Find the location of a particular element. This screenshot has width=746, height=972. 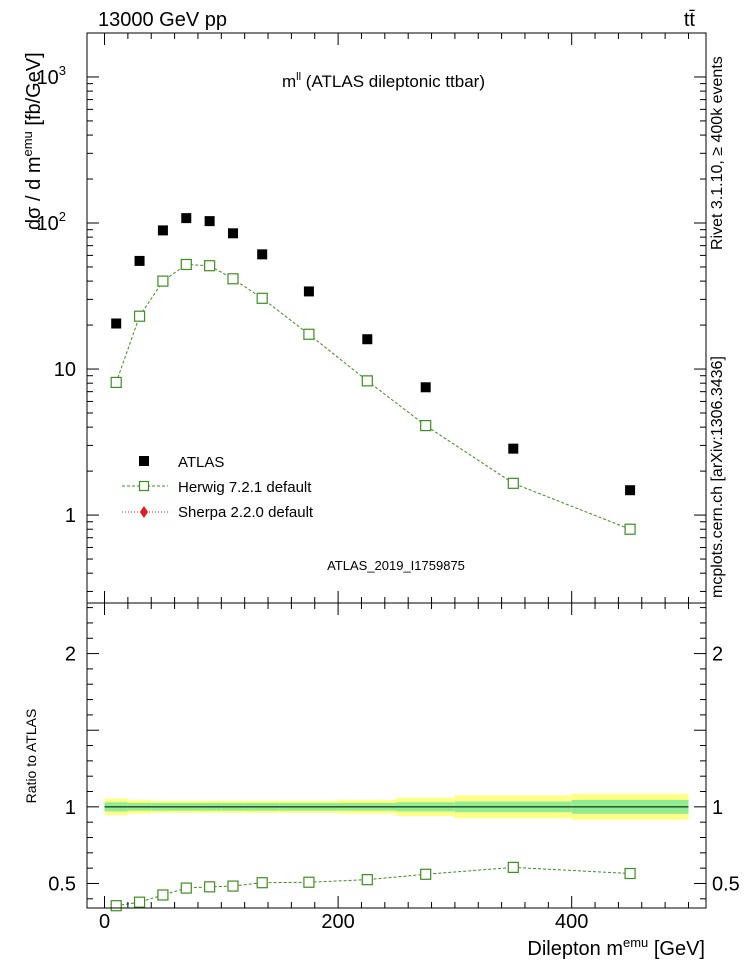

ratio-y-tick-label-right: 0.5 is located at coordinates (726, 884).